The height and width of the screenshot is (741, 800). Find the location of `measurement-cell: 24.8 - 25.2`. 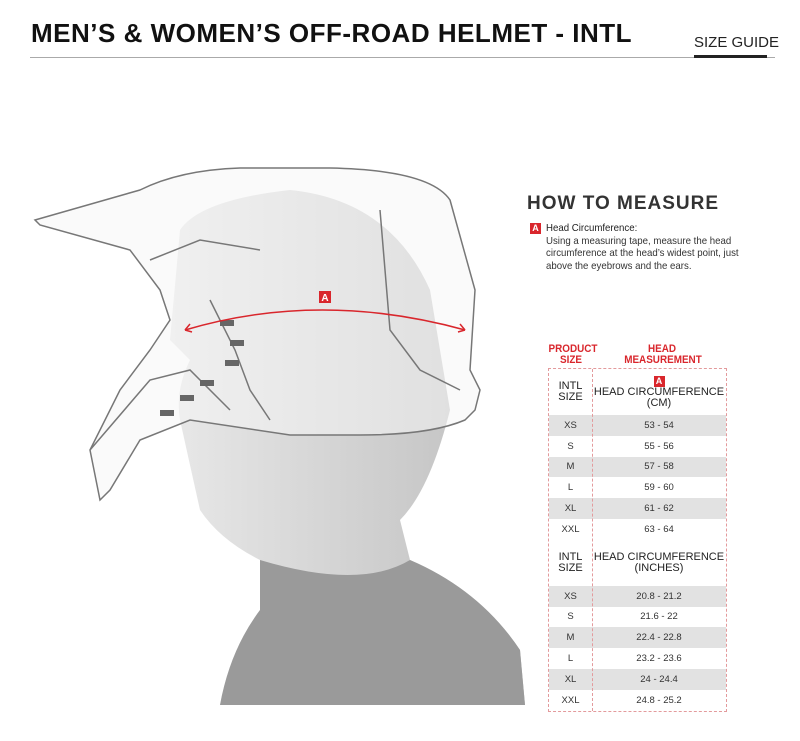

measurement-cell: 24.8 - 25.2 is located at coordinates (659, 700).